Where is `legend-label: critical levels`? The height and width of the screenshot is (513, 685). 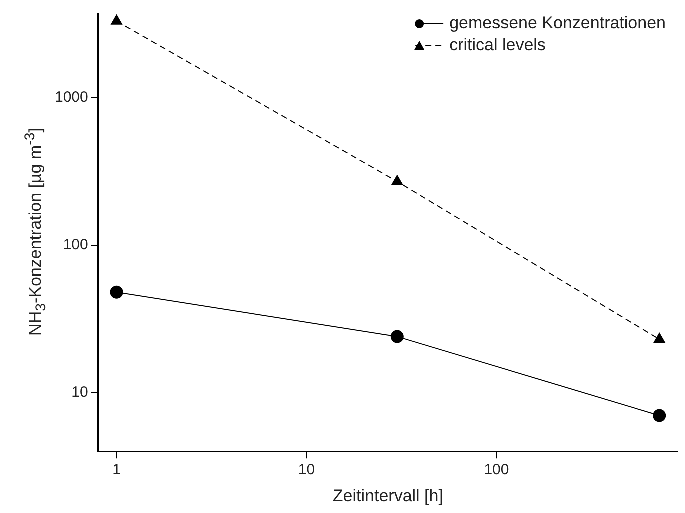 legend-label: critical levels is located at coordinates (498, 45).